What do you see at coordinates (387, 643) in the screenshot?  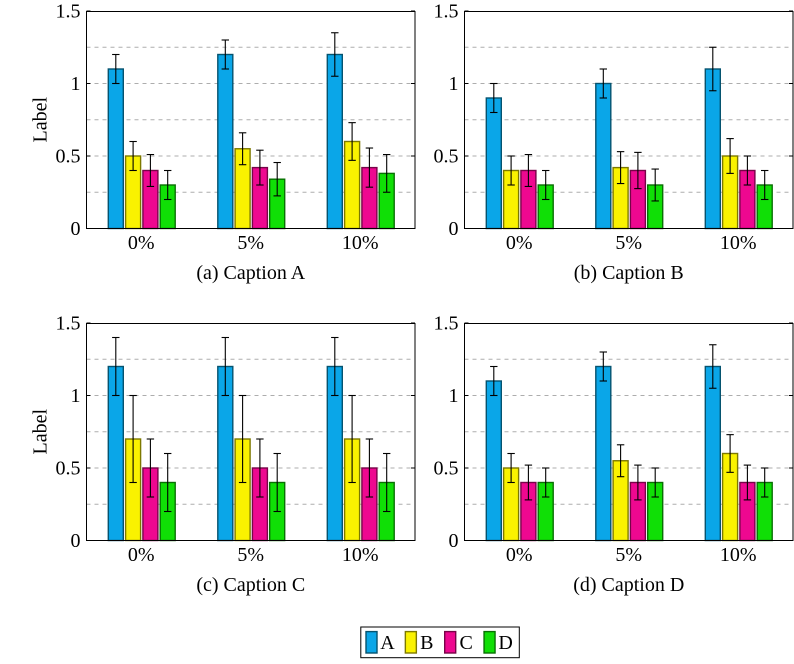 I see `svg-text: A` at bounding box center [387, 643].